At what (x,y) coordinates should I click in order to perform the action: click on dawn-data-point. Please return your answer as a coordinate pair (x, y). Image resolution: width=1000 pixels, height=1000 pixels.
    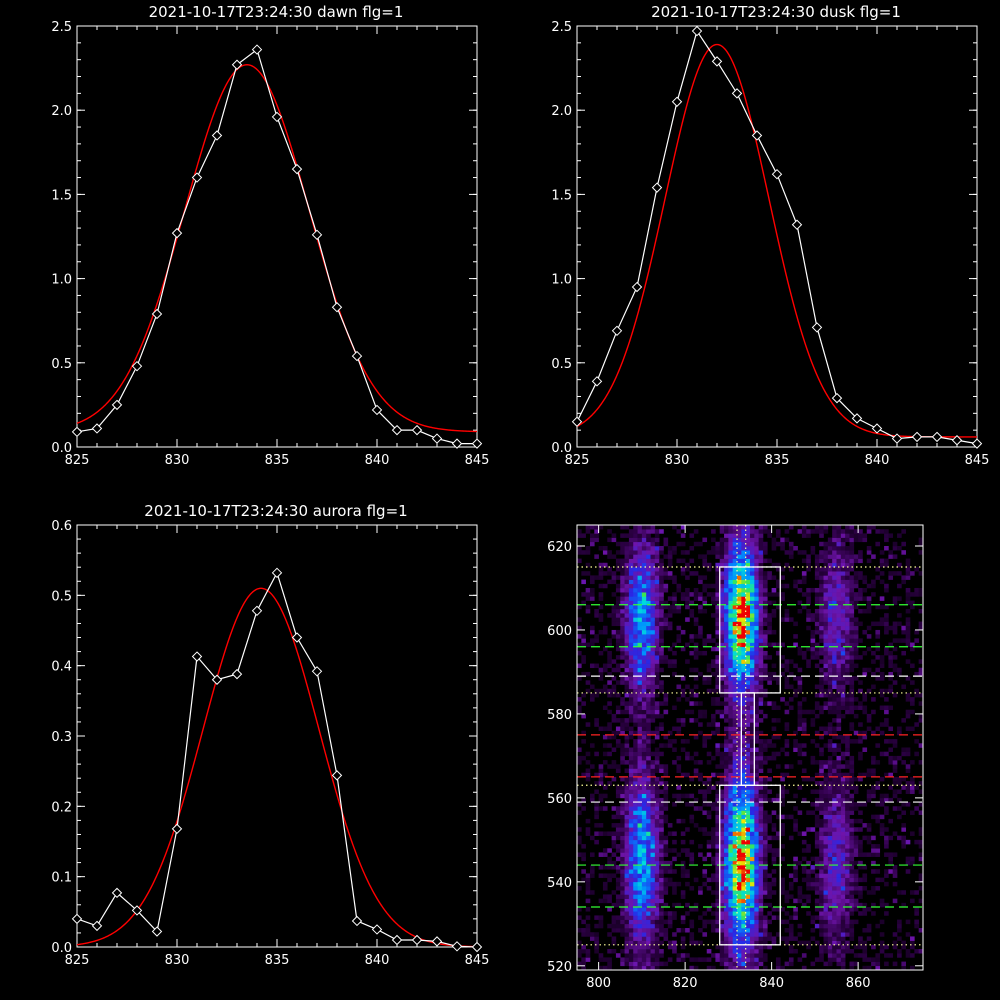
    Looking at the image, I should click on (357, 356).